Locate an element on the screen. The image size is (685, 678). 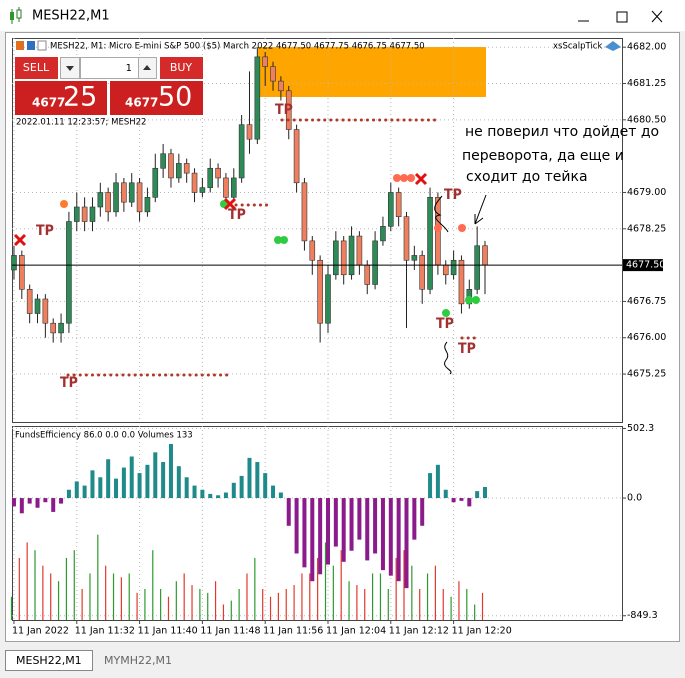
drawing is located at coordinates (441, 214).